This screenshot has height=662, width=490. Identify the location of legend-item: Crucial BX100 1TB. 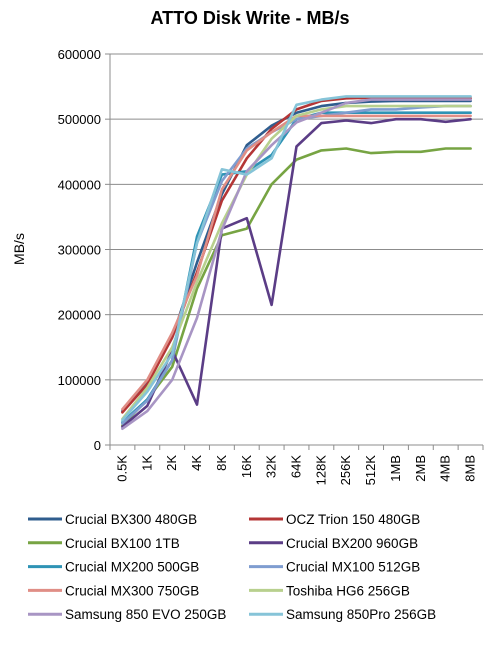
(104, 543).